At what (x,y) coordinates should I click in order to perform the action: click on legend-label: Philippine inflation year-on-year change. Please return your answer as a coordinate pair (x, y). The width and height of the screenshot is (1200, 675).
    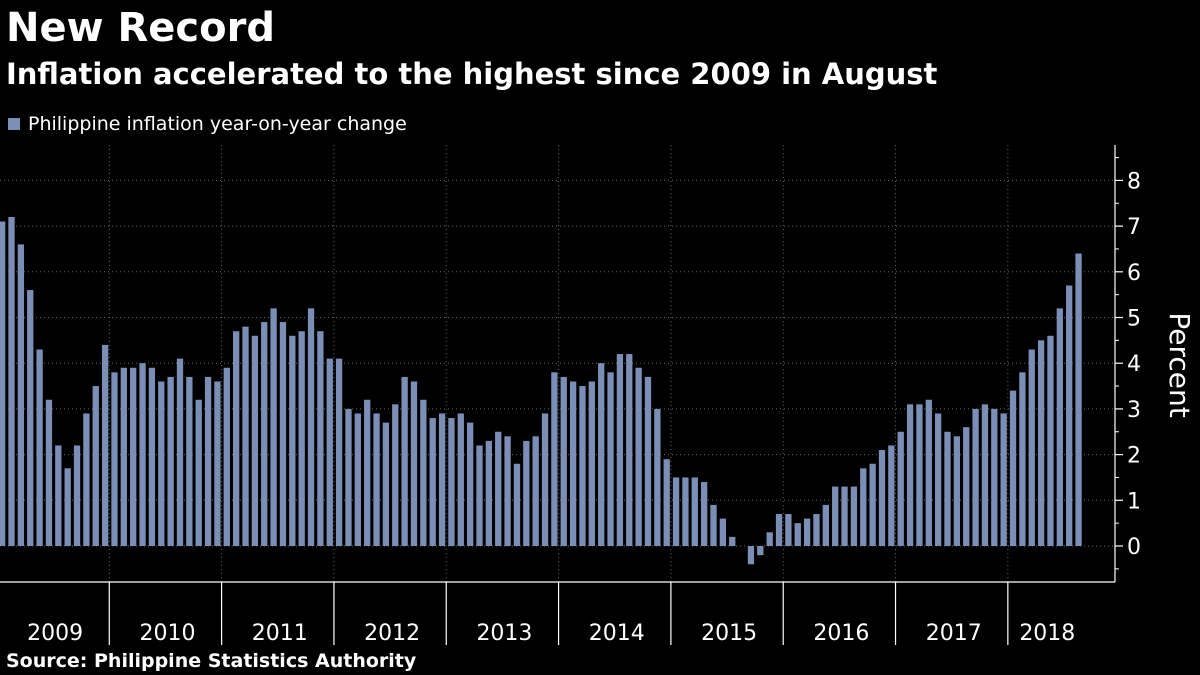
    Looking at the image, I should click on (217, 124).